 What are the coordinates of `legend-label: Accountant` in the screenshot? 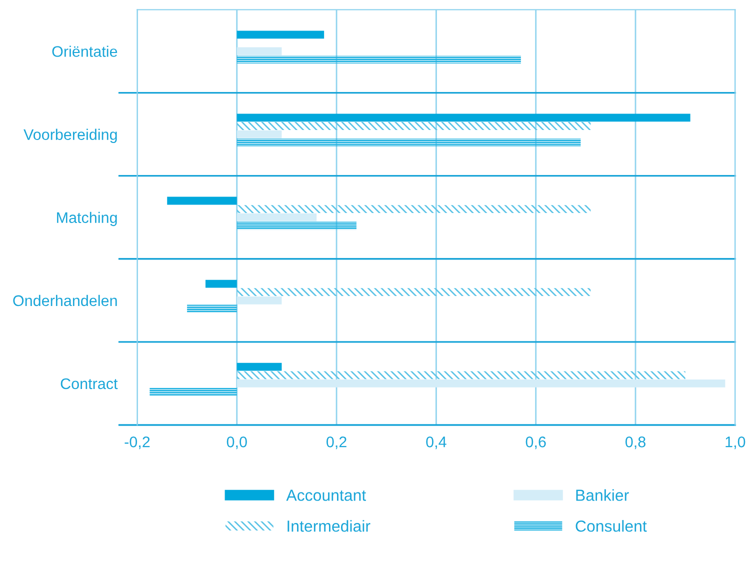 It's located at (326, 495).